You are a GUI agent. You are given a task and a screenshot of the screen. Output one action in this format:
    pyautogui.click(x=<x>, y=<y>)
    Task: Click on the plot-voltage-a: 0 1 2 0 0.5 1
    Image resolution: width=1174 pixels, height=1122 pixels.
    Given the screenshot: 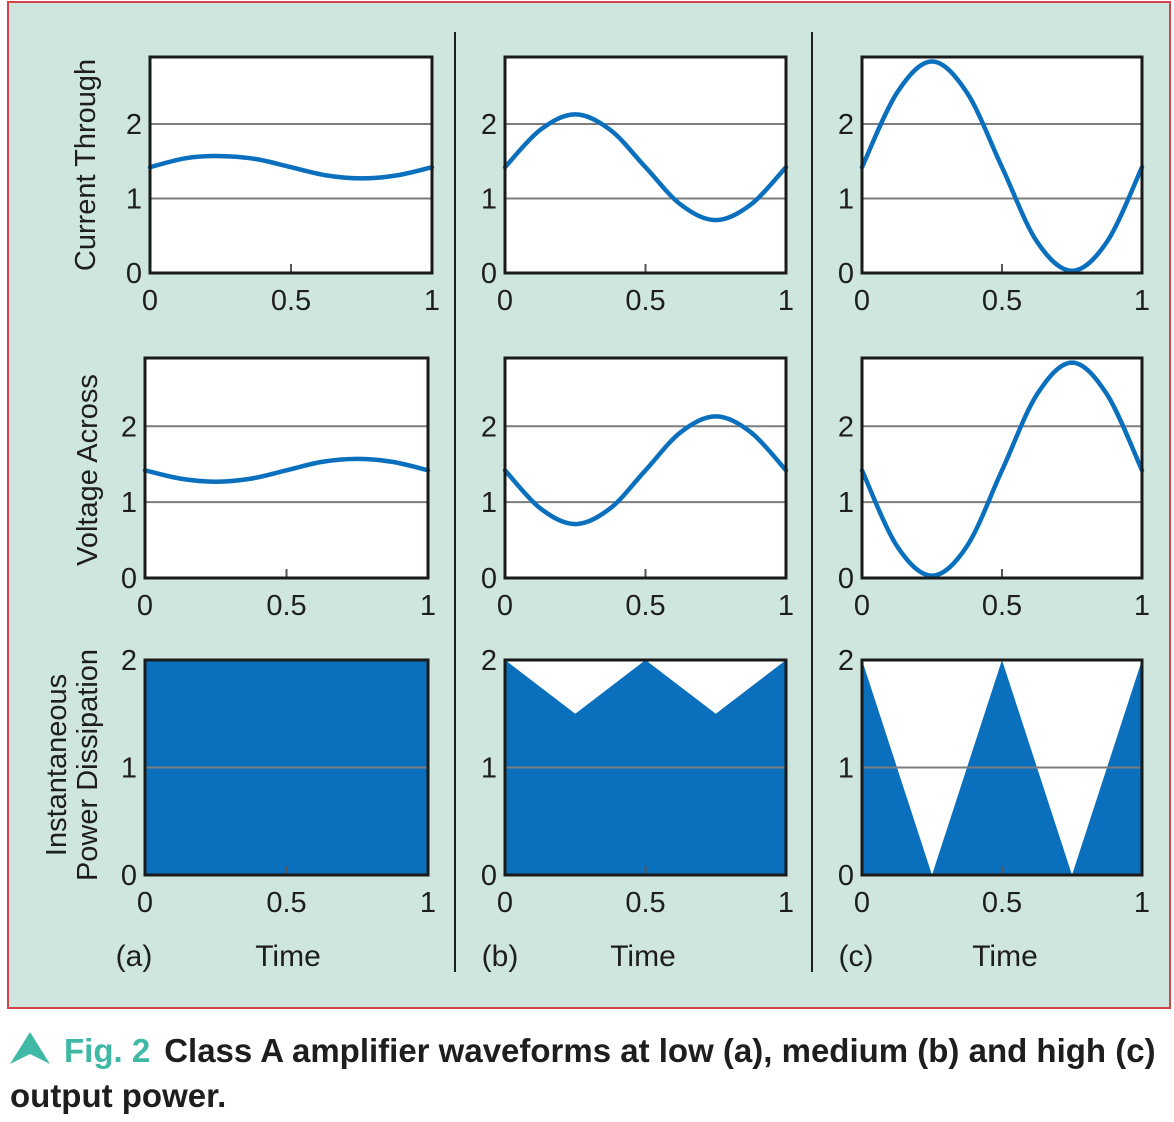 What is the action you would take?
    pyautogui.click(x=278, y=489)
    